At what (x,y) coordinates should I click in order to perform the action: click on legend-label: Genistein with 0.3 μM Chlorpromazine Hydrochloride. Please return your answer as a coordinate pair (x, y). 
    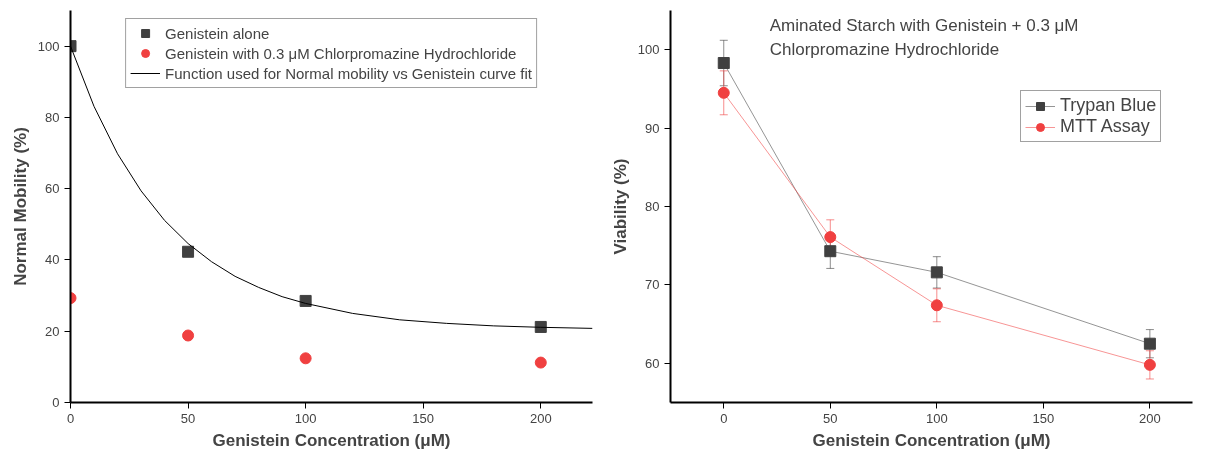
    Looking at the image, I should click on (341, 53).